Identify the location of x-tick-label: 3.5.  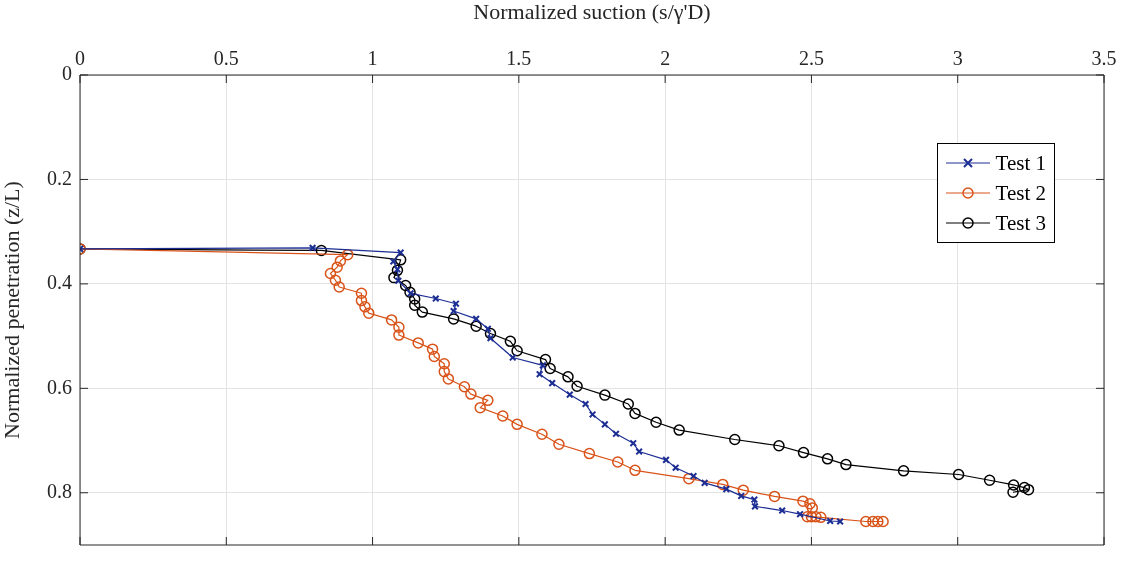
(1104, 58).